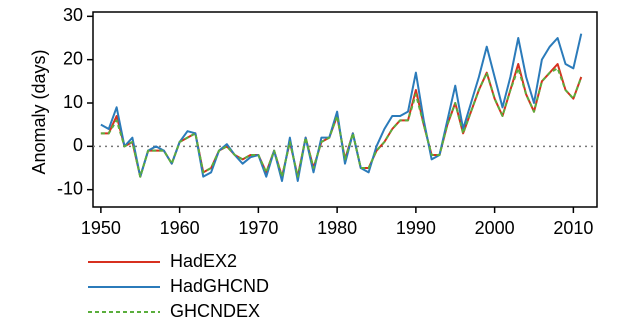  I want to click on legend-label: HadGHCND, so click(219, 286).